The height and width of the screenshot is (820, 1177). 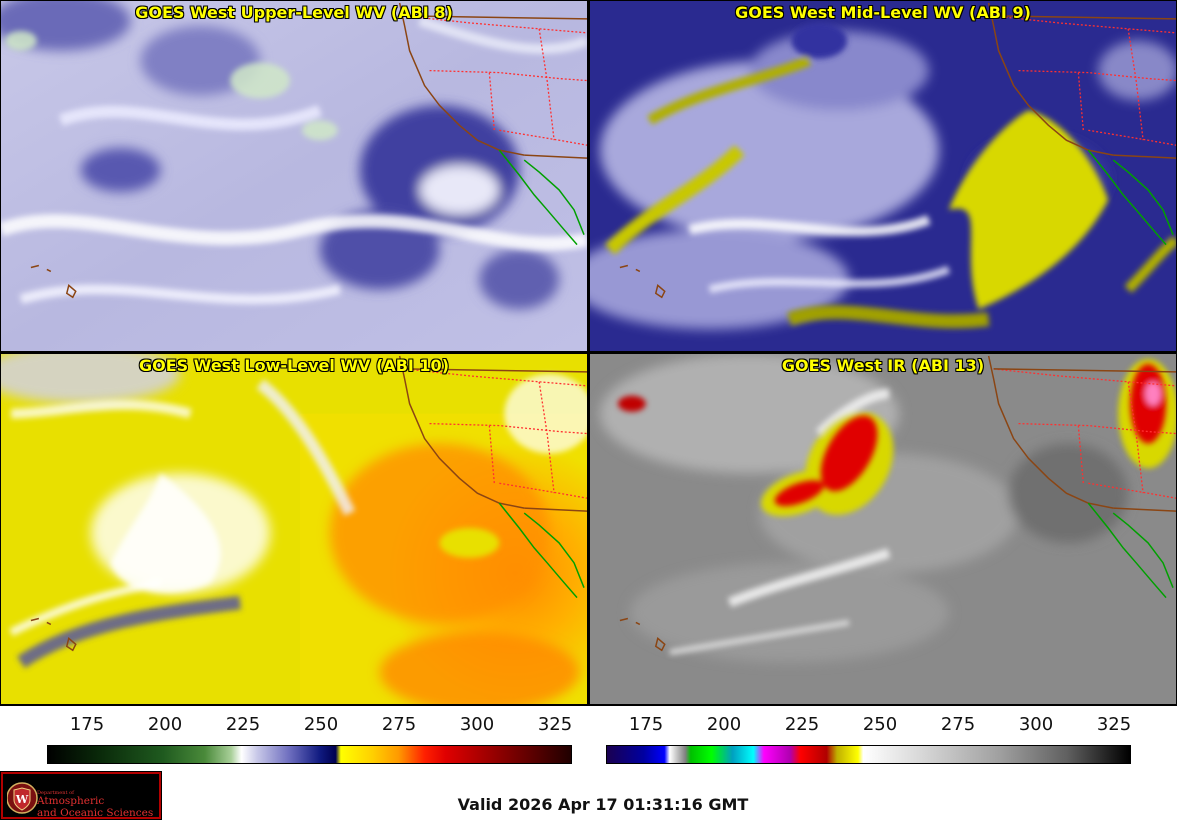 I want to click on panel-title: GOES West IR (ABI 13), so click(x=883, y=365).